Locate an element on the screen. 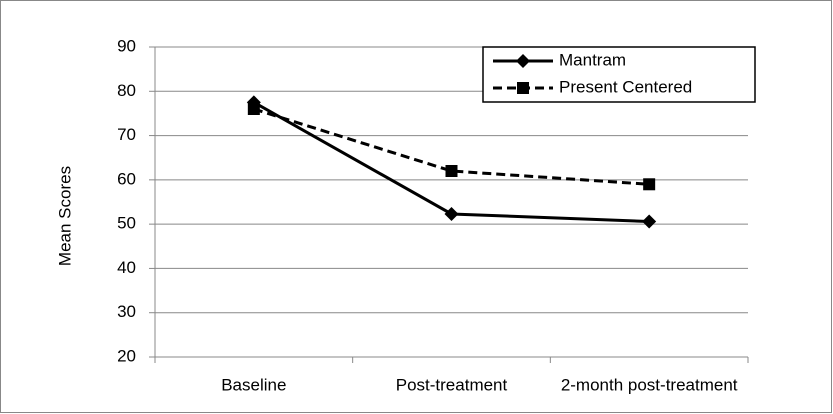  y-axis-label: Mean Scores is located at coordinates (64, 216).